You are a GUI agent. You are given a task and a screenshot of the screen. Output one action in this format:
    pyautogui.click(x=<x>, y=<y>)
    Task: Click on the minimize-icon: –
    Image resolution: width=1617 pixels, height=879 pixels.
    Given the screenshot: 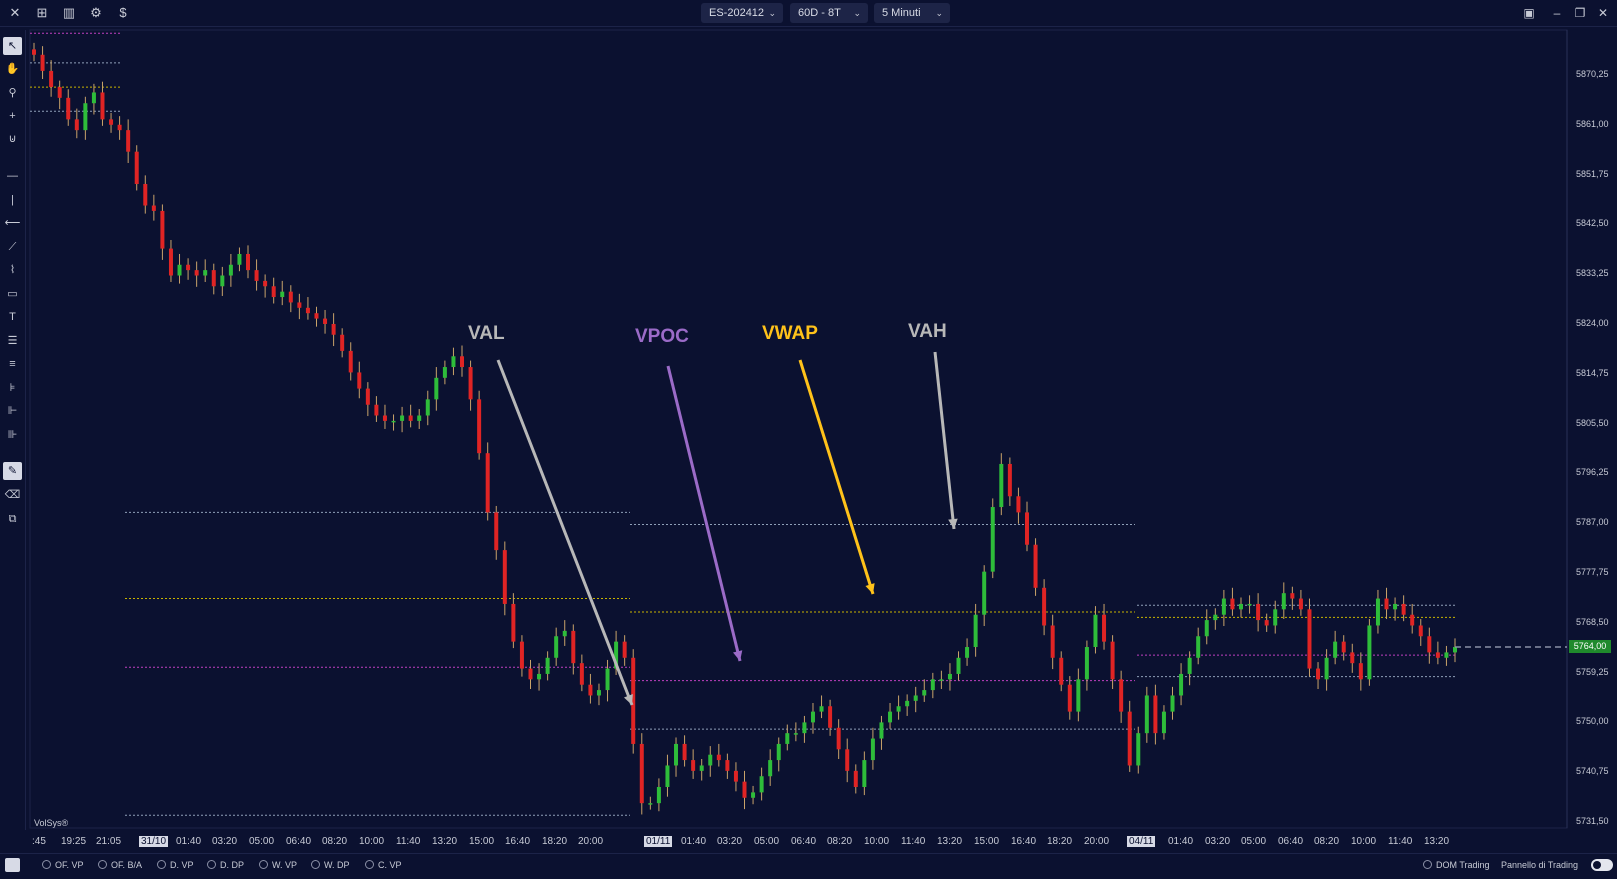 What is the action you would take?
    pyautogui.click(x=1557, y=13)
    